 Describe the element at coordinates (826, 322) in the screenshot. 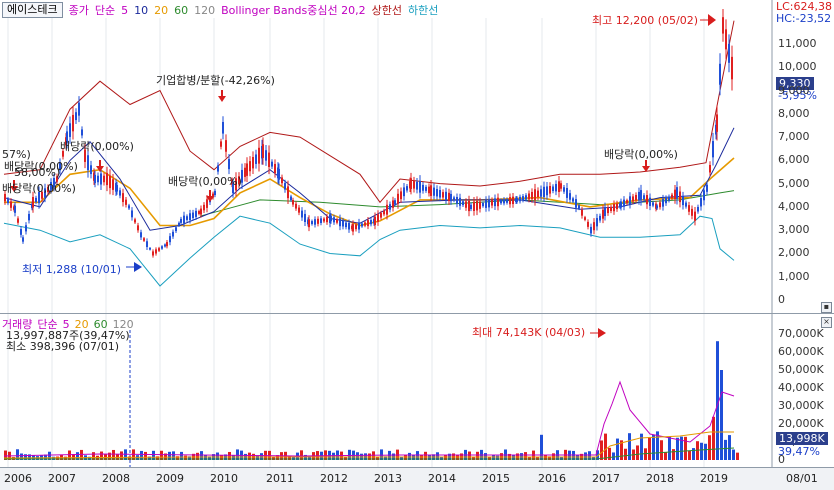

I see `volume-pane-close-button: ×` at that location.